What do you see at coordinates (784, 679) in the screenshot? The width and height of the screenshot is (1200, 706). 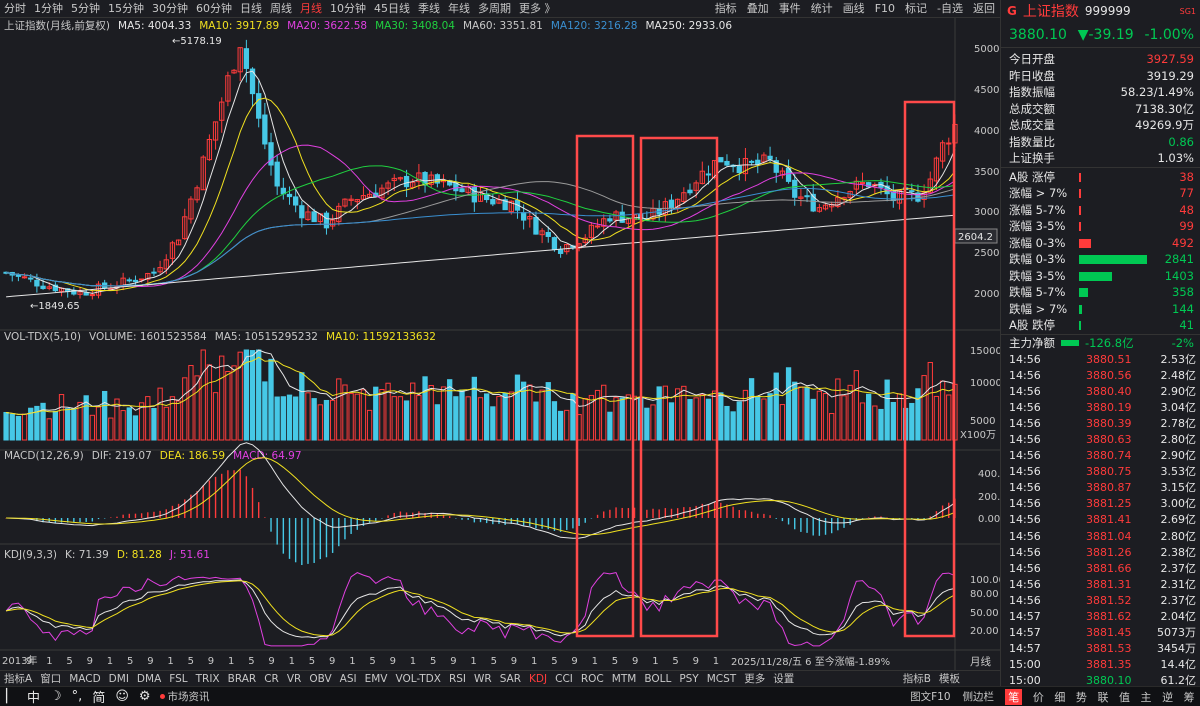 I see `indicator-tab-25: 设置` at bounding box center [784, 679].